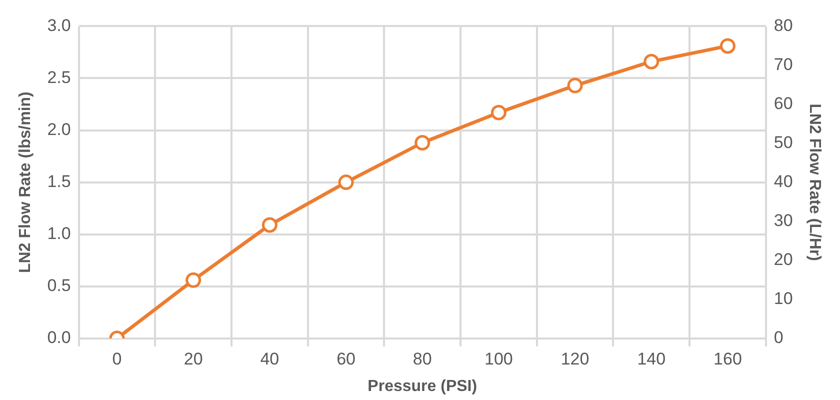 This screenshot has height=400, width=840. Describe the element at coordinates (59, 234) in the screenshot. I see `y-tick-label: 1.0` at that location.